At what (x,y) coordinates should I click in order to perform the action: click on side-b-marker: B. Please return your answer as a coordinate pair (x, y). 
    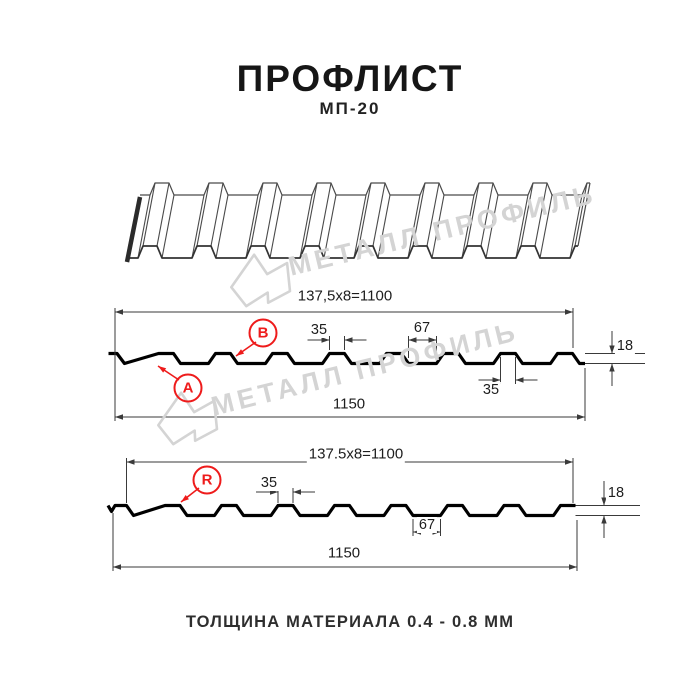
    Looking at the image, I should click on (263, 333).